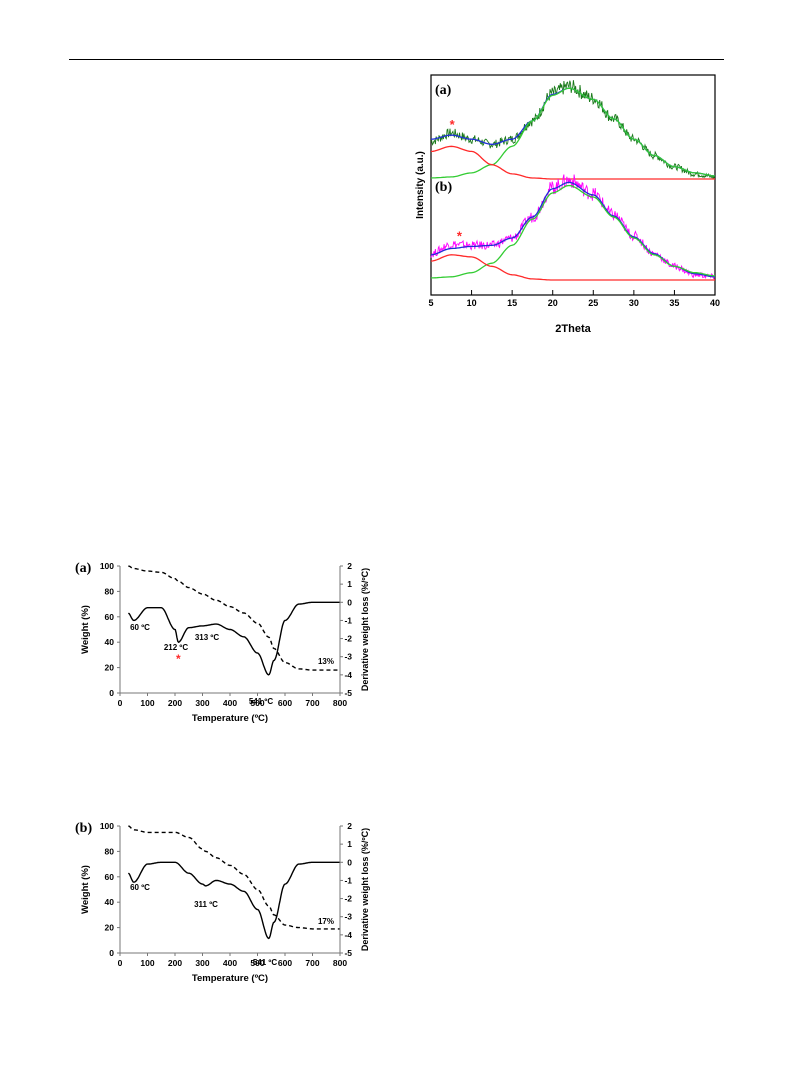 The width and height of the screenshot is (793, 1076). What do you see at coordinates (460, 236) in the screenshot?
I see `xrd-peak-marker-b: *` at bounding box center [460, 236].